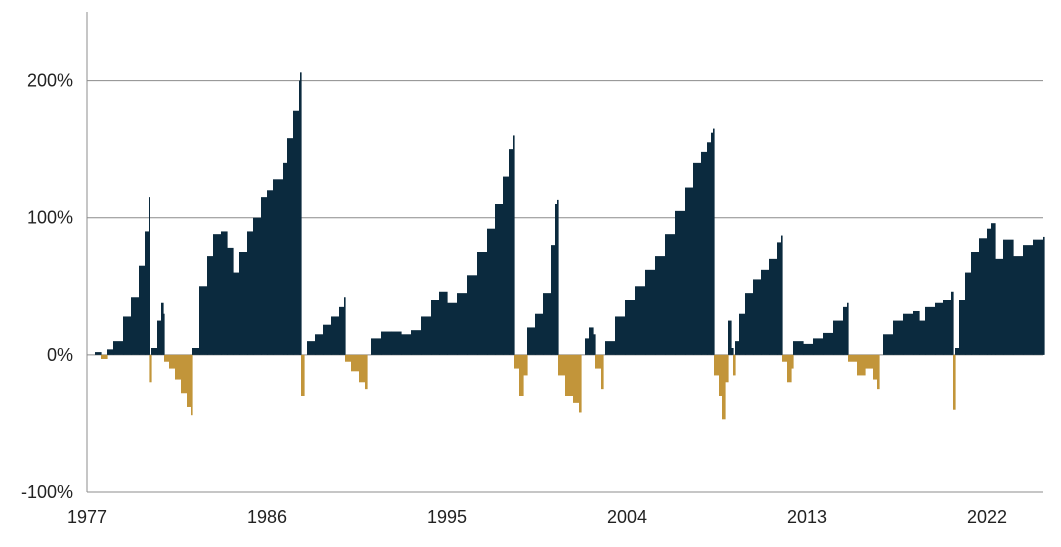 The image size is (1061, 547). Describe the element at coordinates (60, 355) in the screenshot. I see `y-tick-label: 0%` at that location.